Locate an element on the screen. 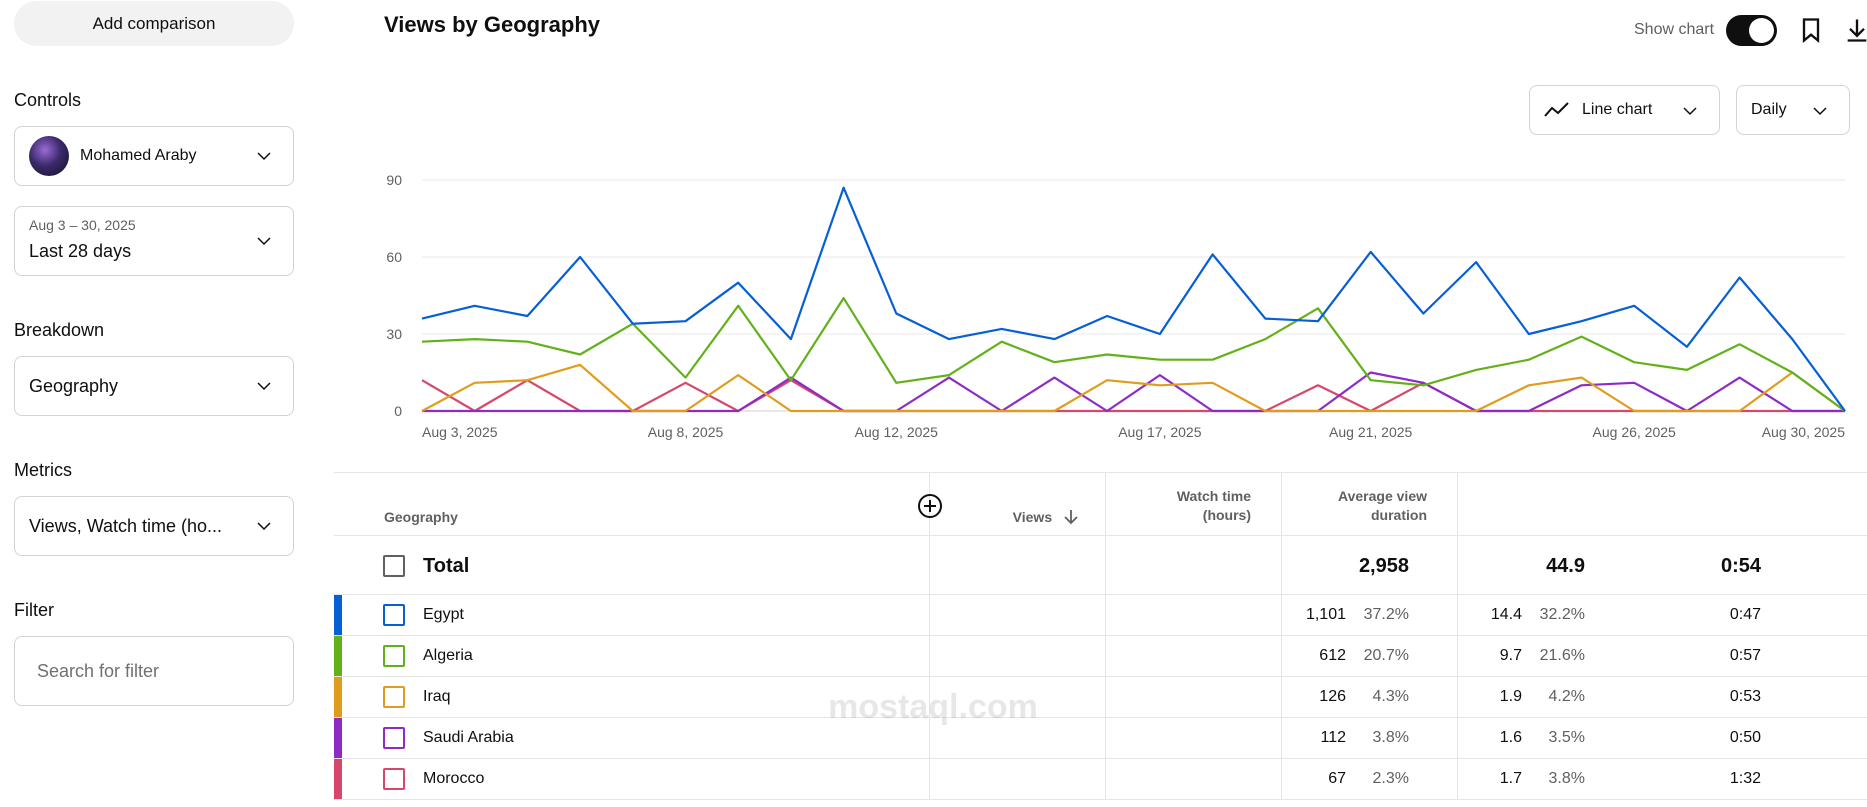 This screenshot has height=807, width=1867. row-watch-time: 1.9 is located at coordinates (1510, 696).